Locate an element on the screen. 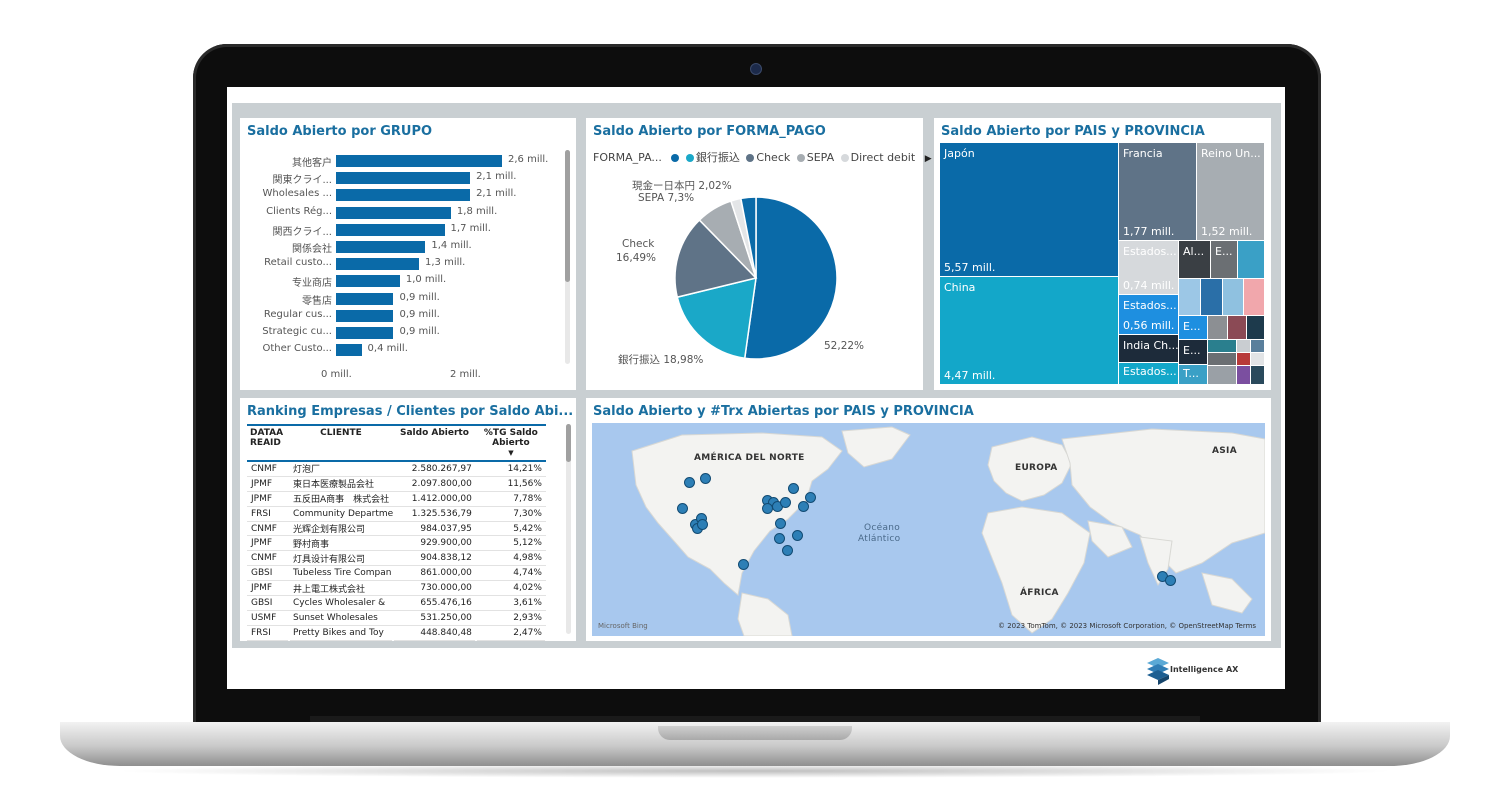 The width and height of the screenshot is (1500, 812). treemap-tile-estados-2: Estados... 0,56 mill. is located at coordinates (1148, 314).